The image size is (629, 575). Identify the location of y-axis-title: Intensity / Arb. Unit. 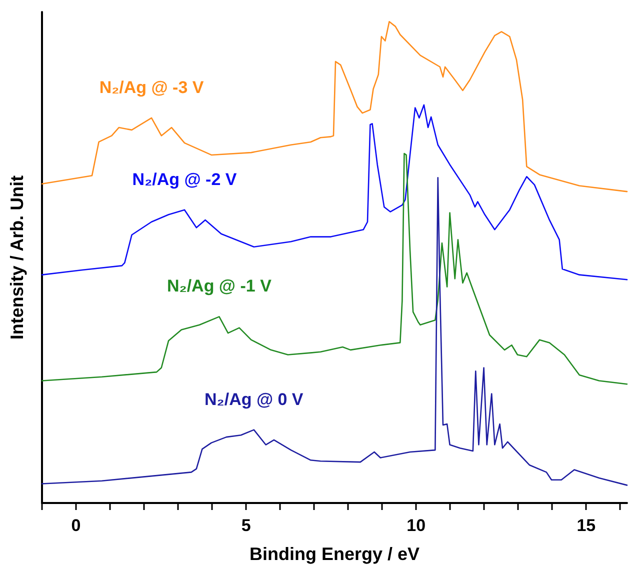
(17, 257).